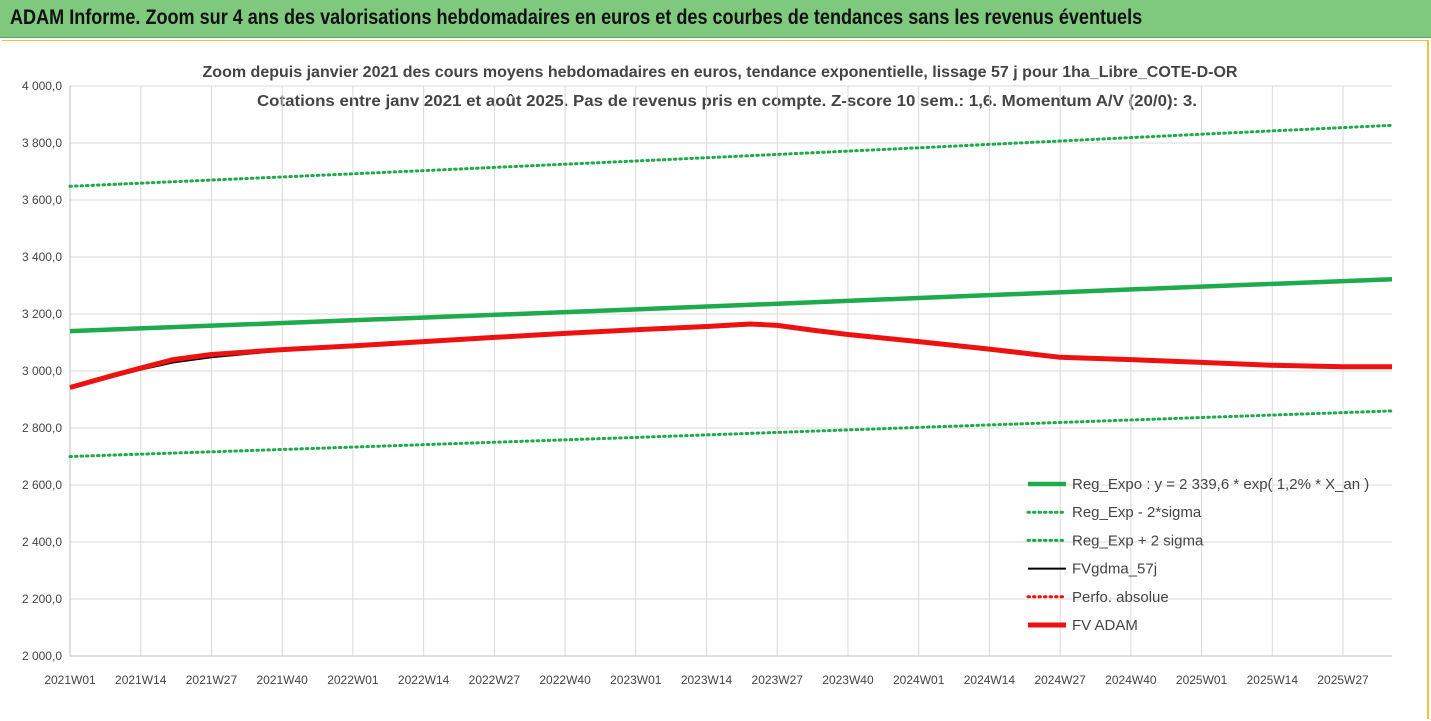 This screenshot has height=721, width=1431. Describe the element at coordinates (1343, 680) in the screenshot. I see `x-tick-label: 2025W27` at that location.